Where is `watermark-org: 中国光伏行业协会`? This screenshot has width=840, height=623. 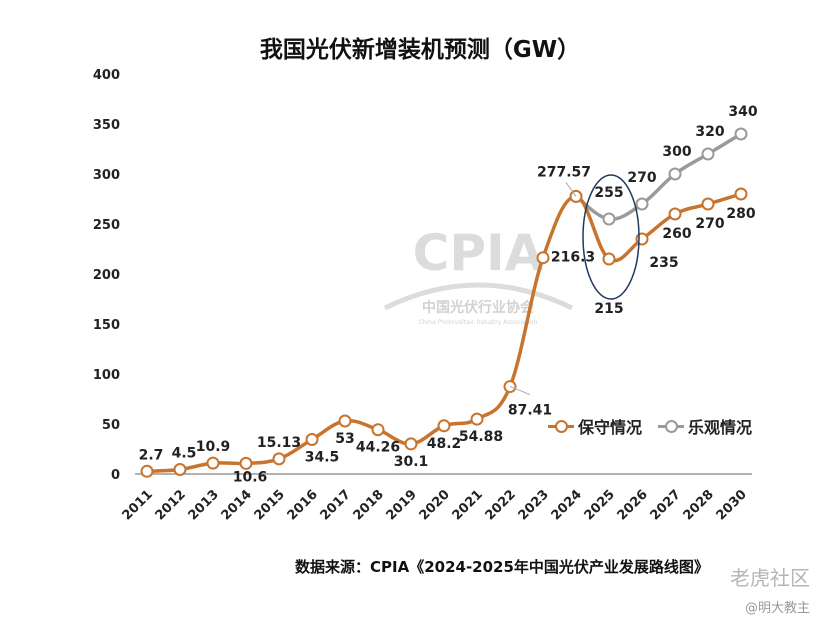 watermark-org: 中国光伏行业协会 is located at coordinates (478, 307).